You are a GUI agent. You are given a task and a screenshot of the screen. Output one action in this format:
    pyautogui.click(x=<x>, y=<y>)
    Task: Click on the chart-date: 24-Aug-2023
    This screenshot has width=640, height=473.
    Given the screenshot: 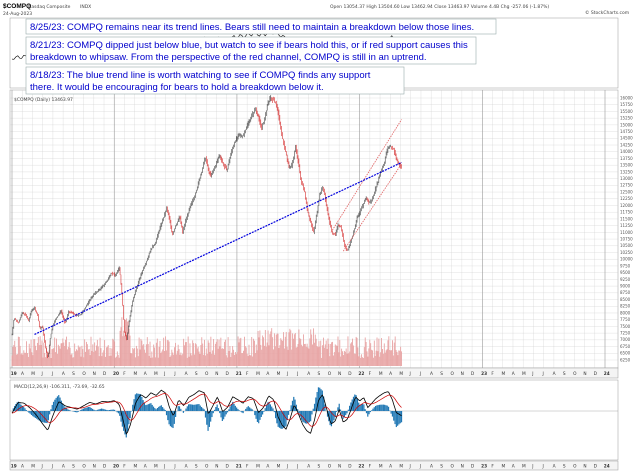 What is the action you would take?
    pyautogui.click(x=17, y=14)
    